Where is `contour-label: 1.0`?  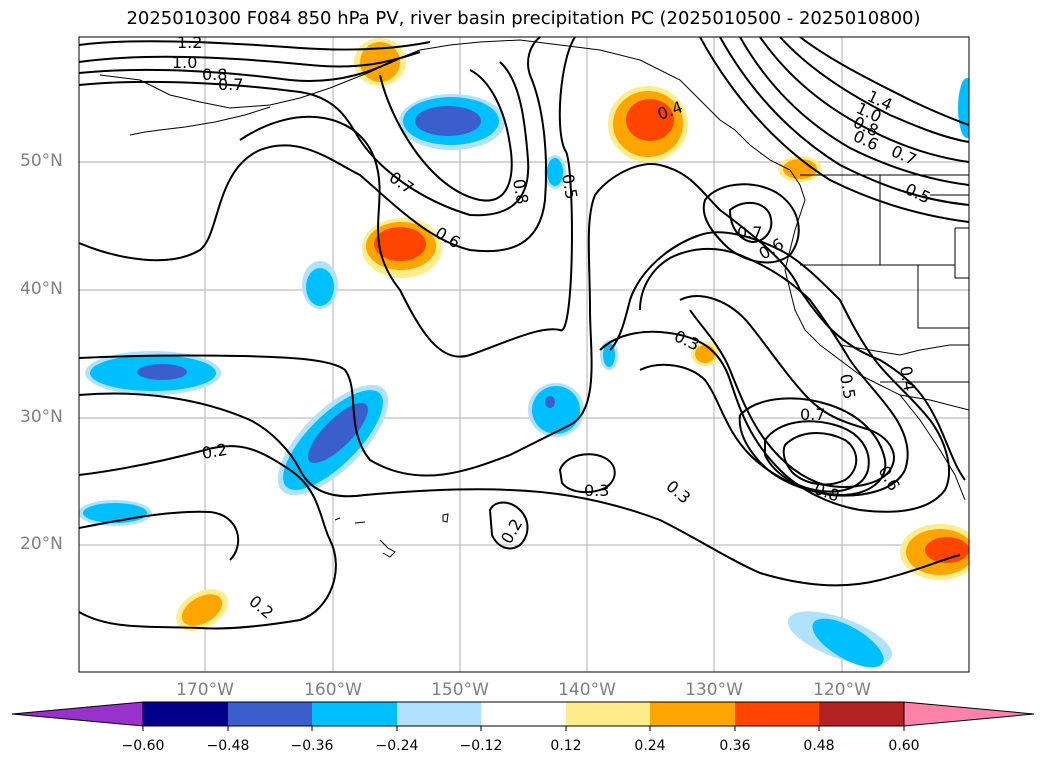
contour-label: 1.0 is located at coordinates (184, 62).